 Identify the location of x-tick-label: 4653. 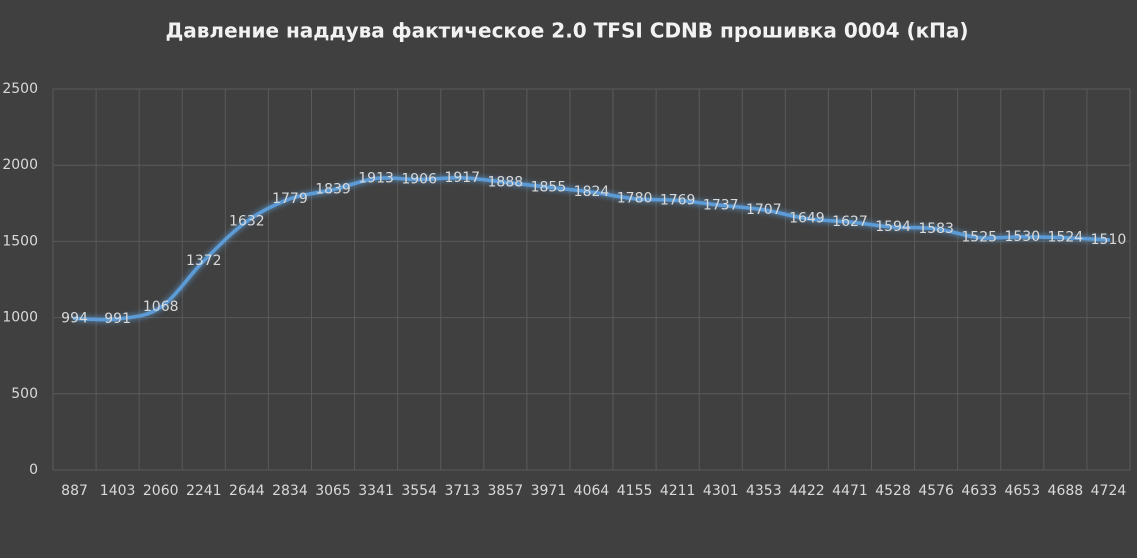
(1022, 491).